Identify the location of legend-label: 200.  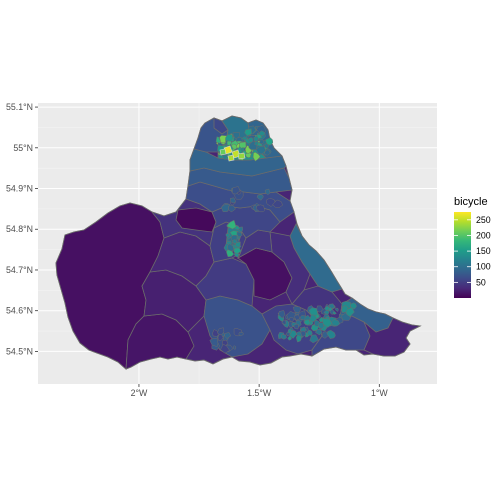
(483, 235).